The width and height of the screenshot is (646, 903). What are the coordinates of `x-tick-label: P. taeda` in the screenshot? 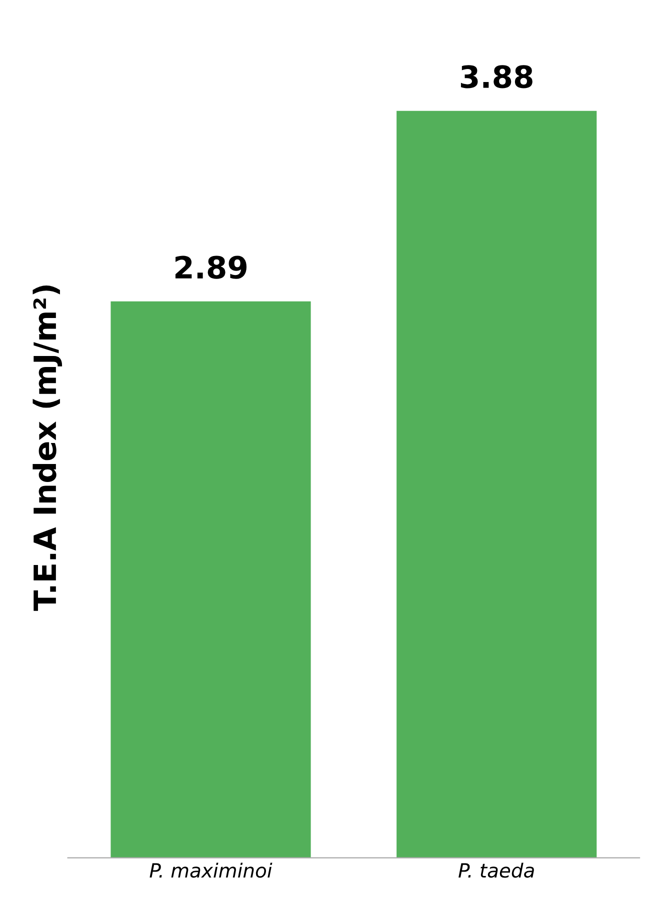 It's located at (496, 870).